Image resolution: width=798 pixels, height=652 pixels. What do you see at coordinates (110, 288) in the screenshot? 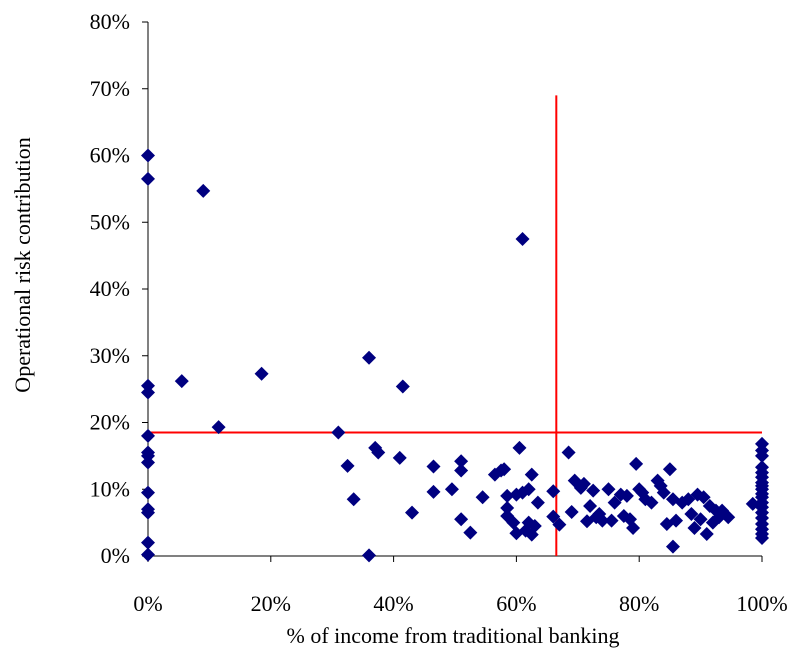
I see `y-tick-label: 40%` at bounding box center [110, 288].